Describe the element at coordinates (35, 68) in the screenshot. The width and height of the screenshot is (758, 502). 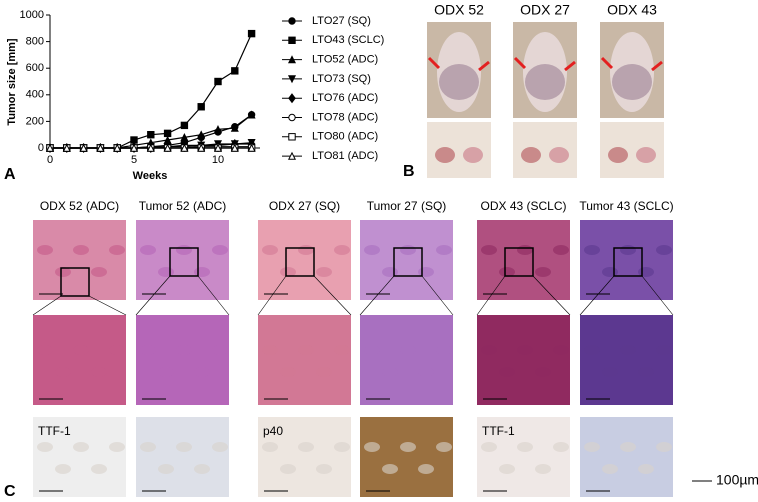
I see `y-tick-label: 600` at that location.